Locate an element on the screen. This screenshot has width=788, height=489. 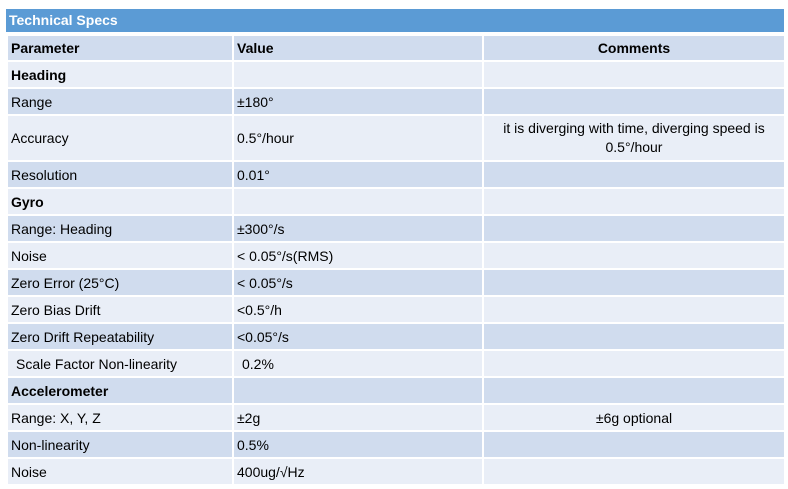
table-row: Noise < 0.05°/s(RMS) is located at coordinates (396, 255).